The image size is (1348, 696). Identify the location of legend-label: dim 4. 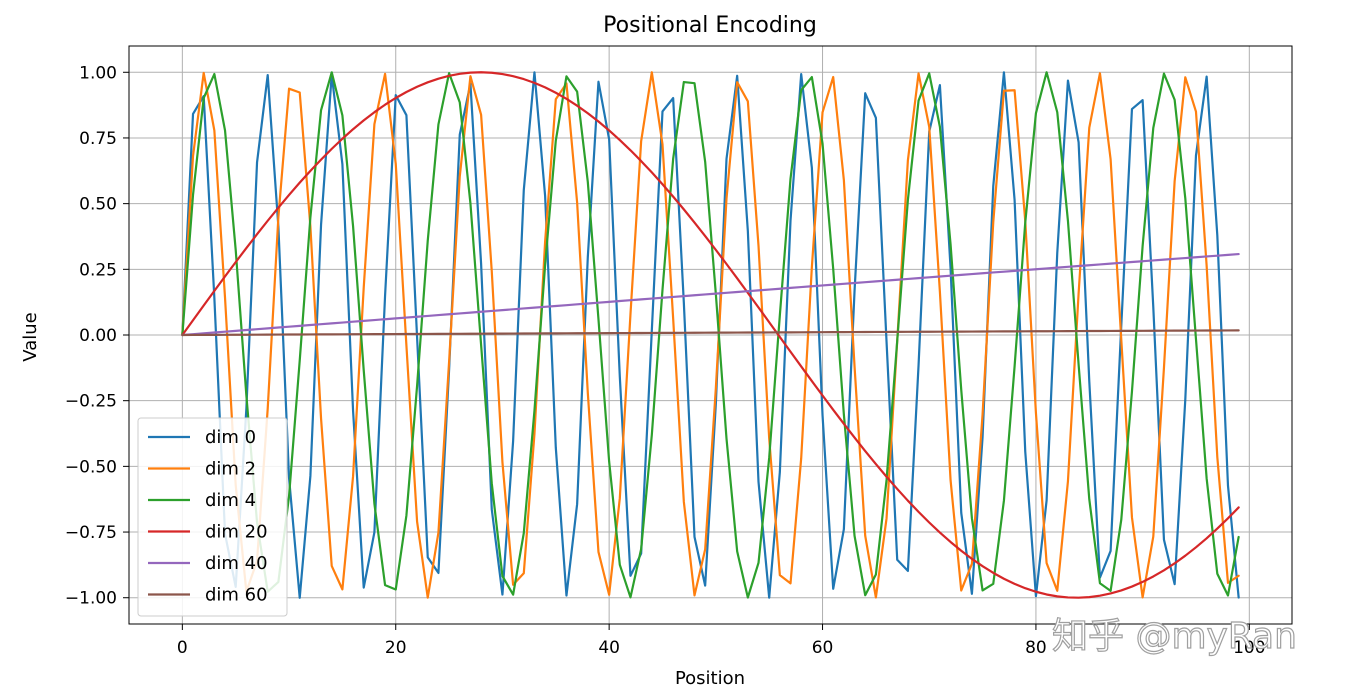
(230, 500).